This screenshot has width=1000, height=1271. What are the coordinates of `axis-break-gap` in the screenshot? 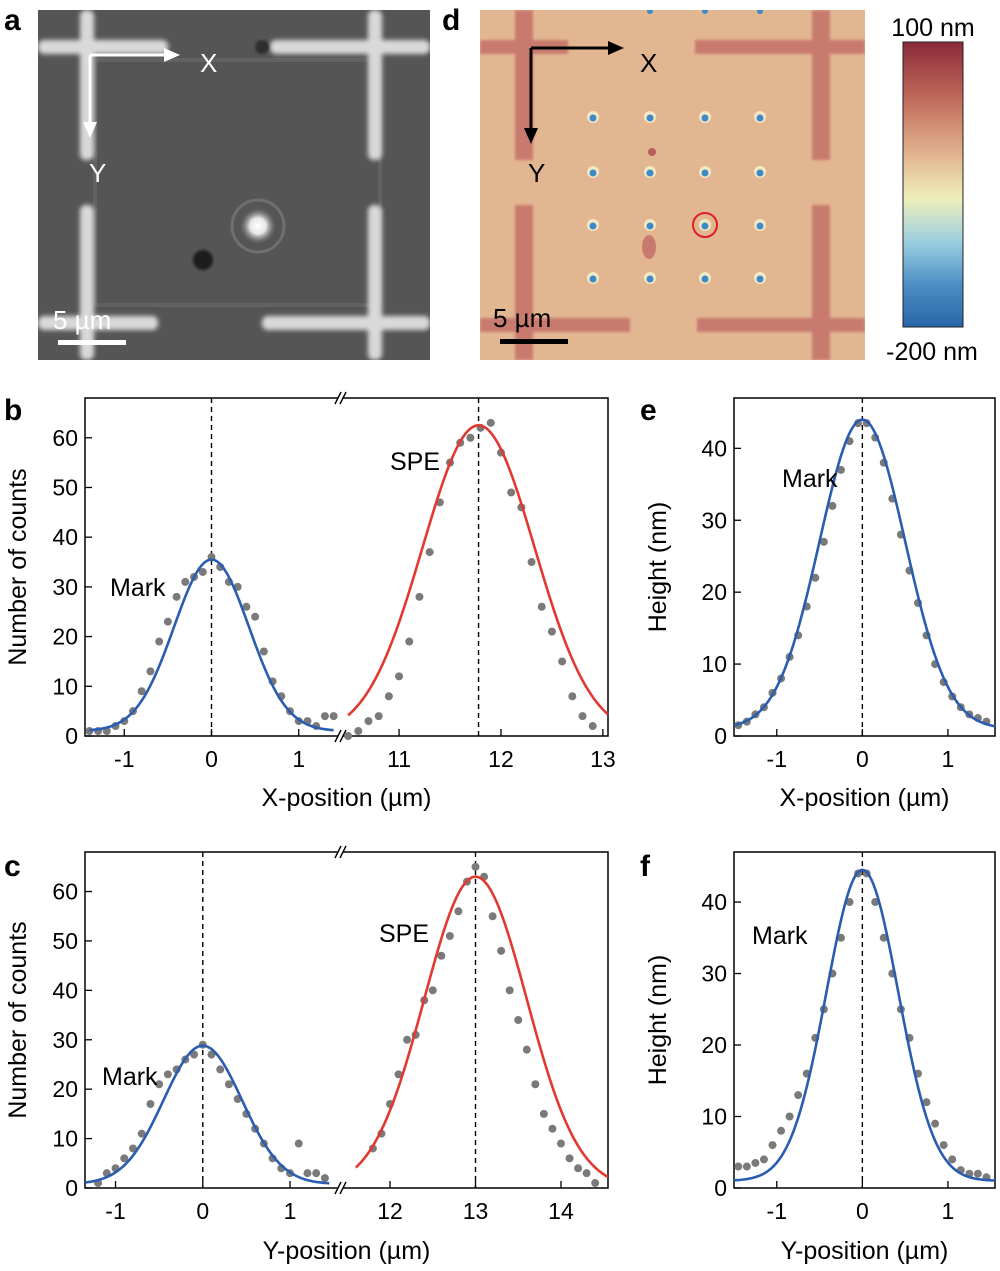 It's located at (340, 398).